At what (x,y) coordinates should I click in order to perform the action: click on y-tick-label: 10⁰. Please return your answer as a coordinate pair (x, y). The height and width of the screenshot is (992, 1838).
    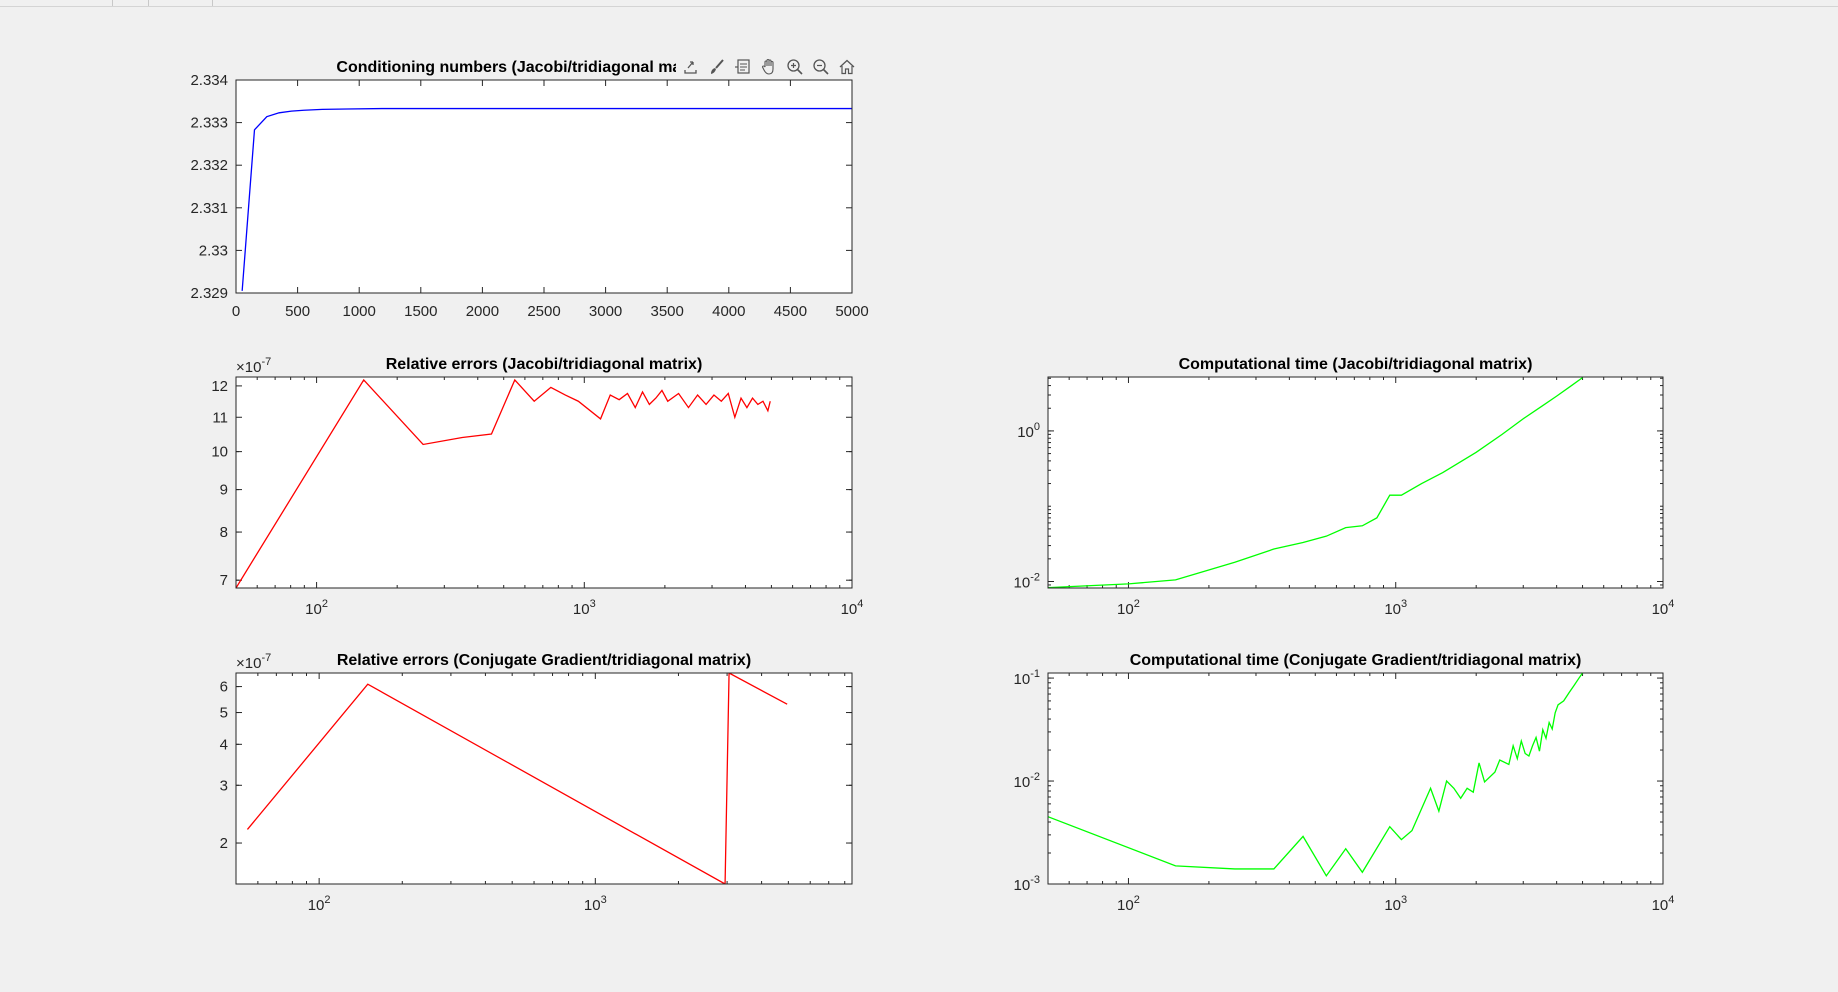
    Looking at the image, I should click on (1028, 431).